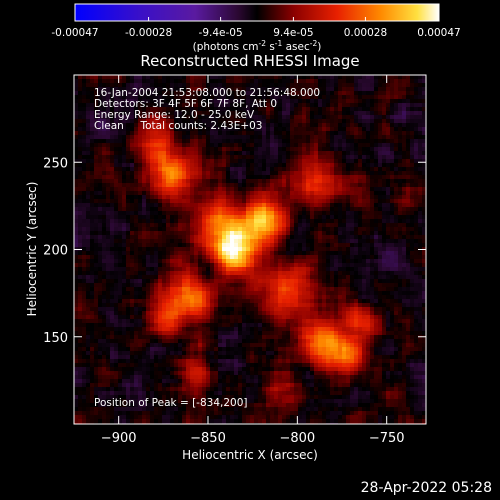 The image size is (500, 500). Describe the element at coordinates (257, 46) in the screenshot. I see `colorbar-unit-label: (photons cm-2 s-1 asec-2)` at that location.